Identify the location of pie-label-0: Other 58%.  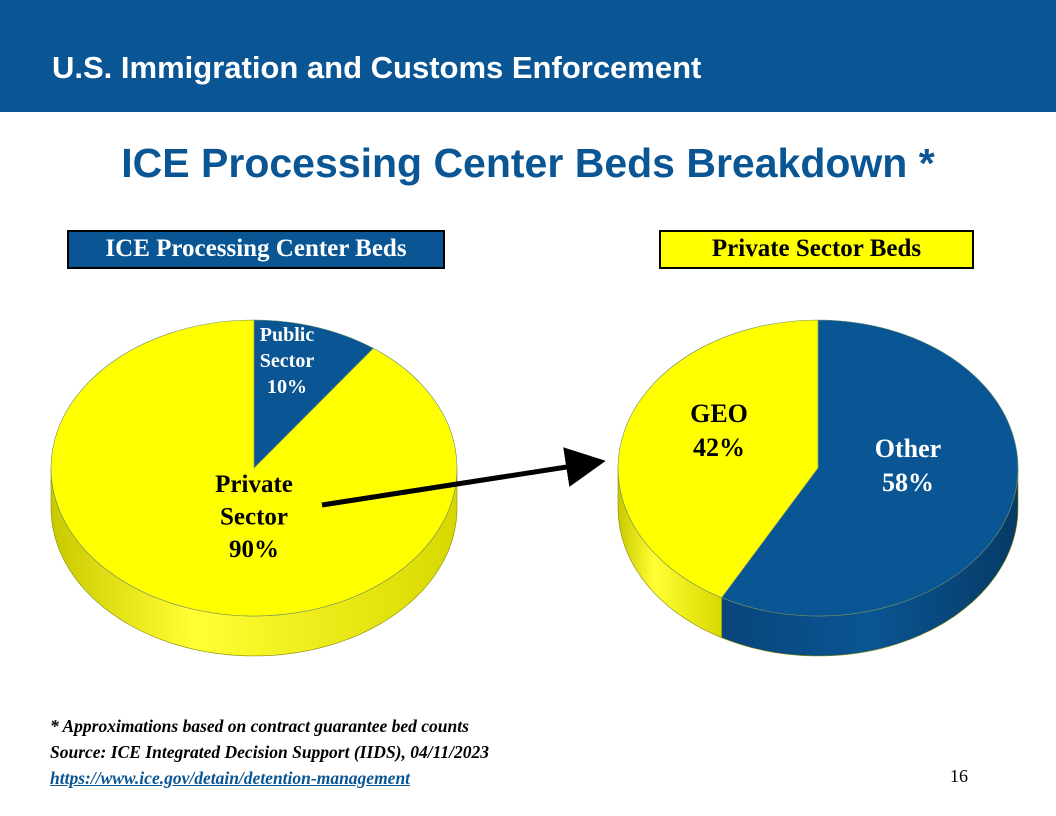
(908, 465).